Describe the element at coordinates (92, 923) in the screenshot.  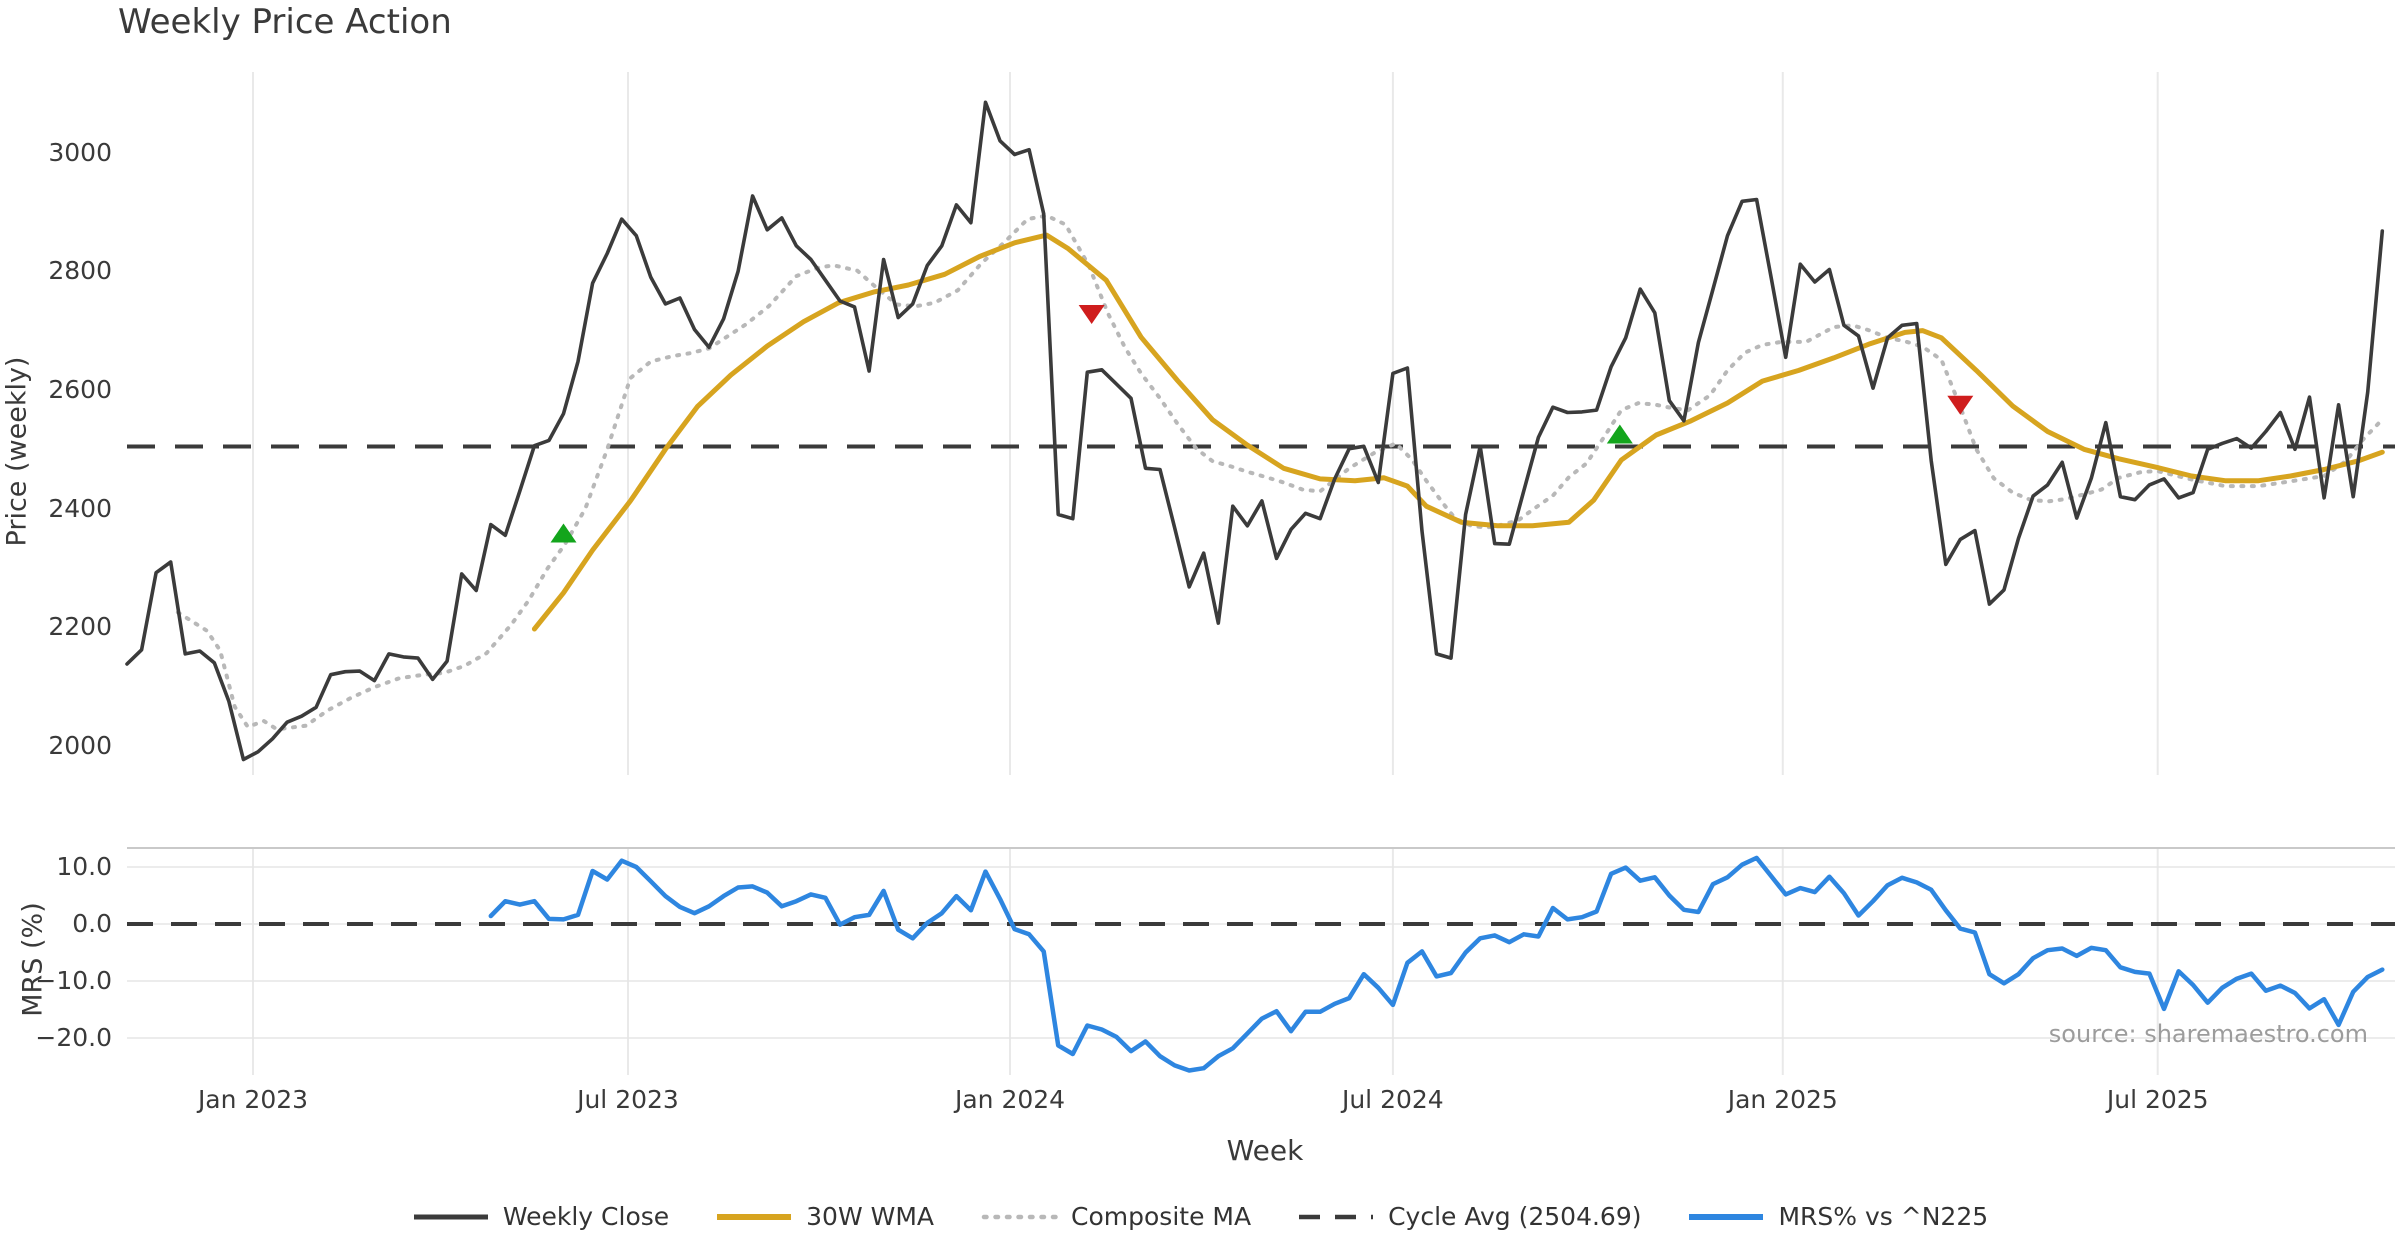
I see `mrs-tick-label: 0.0` at that location.